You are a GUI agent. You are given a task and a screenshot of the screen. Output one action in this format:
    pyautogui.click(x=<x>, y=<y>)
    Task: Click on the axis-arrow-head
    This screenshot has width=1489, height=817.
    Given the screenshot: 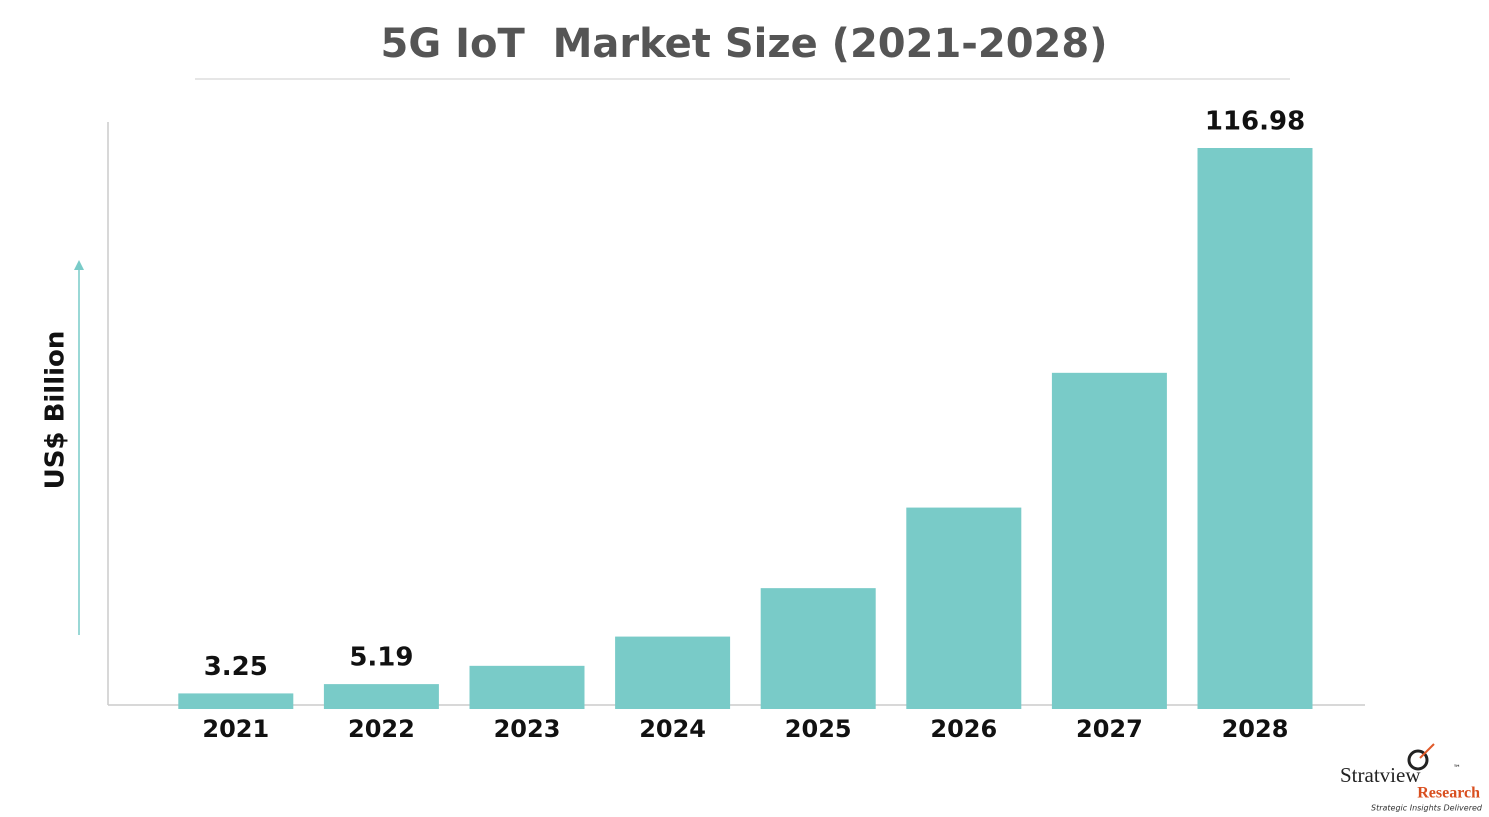 What is the action you would take?
    pyautogui.click(x=79, y=265)
    